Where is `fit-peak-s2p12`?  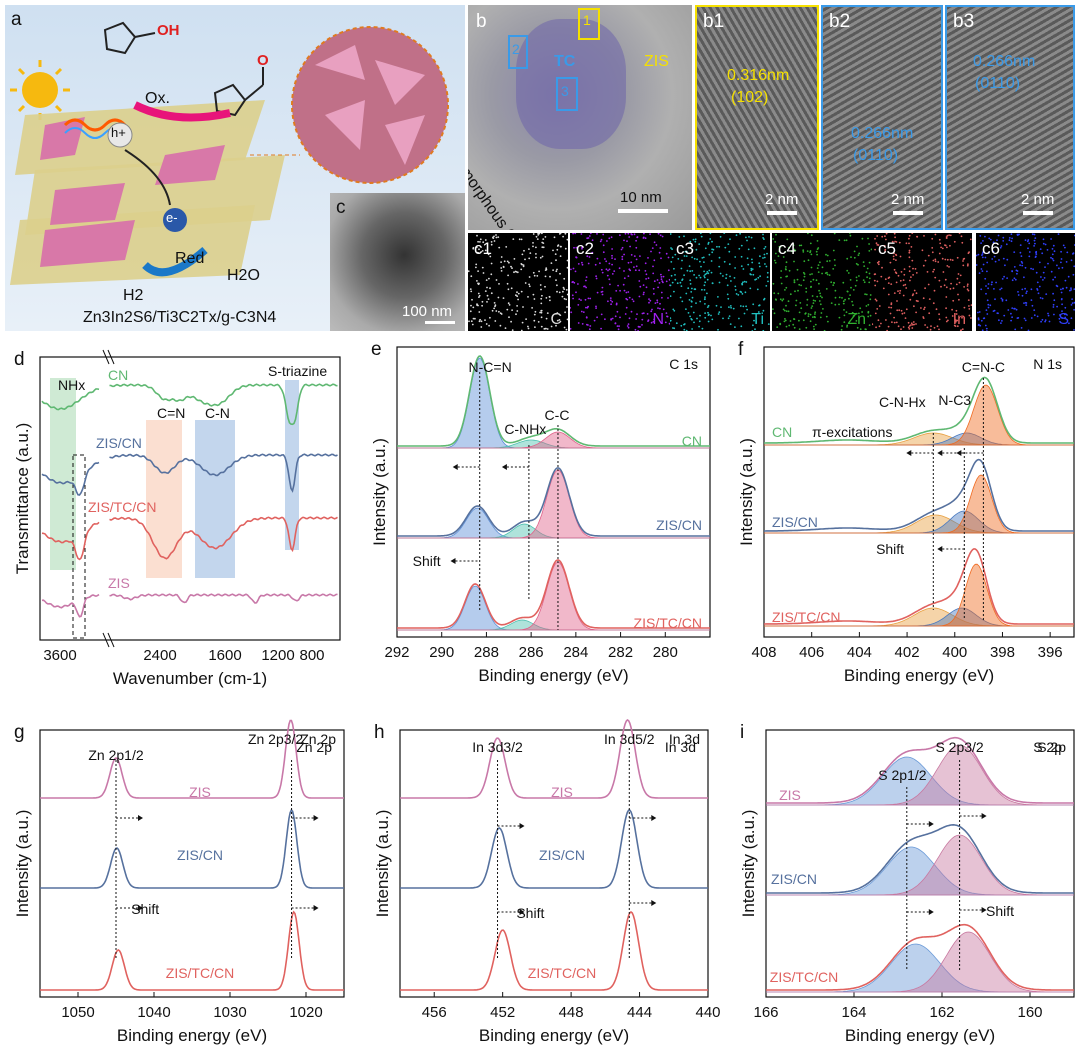 fit-peak-s2p12 is located at coordinates (920, 871).